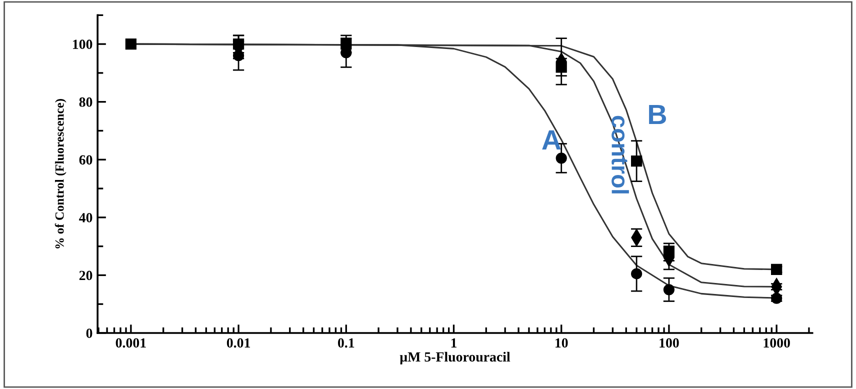 This screenshot has width=856, height=389. What do you see at coordinates (82, 45) in the screenshot?
I see `y-tick-label: 100` at bounding box center [82, 45].